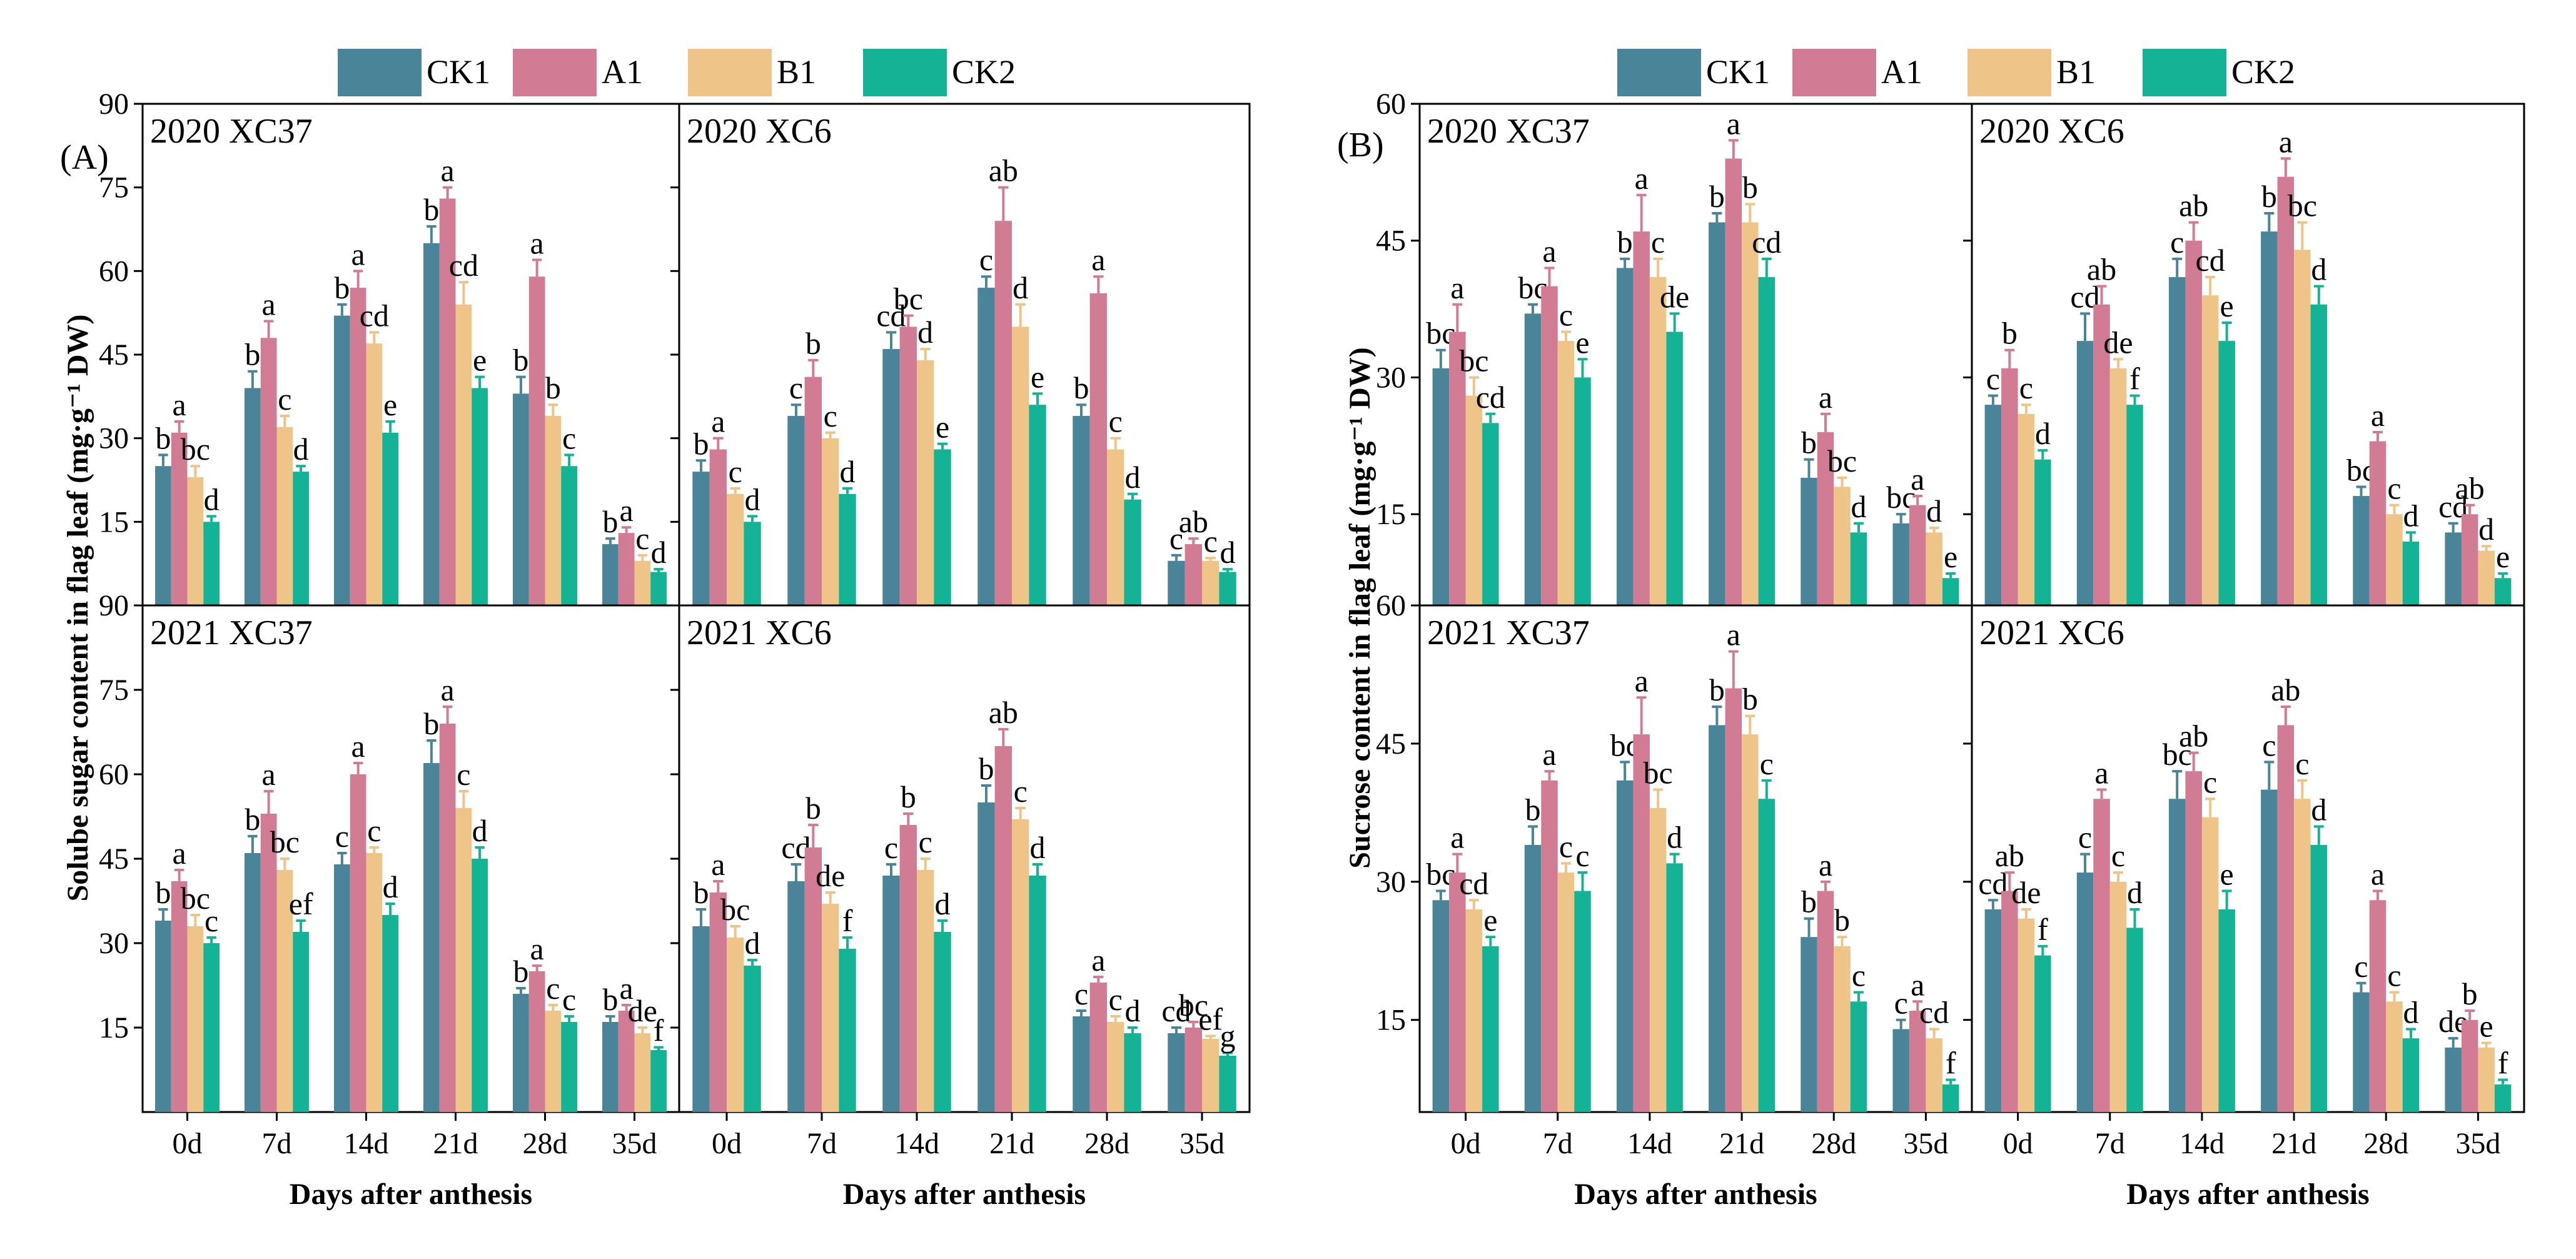 Image resolution: width=2576 pixels, height=1259 pixels. Describe the element at coordinates (1361, 145) in the screenshot. I see `panel-label: (B)` at that location.